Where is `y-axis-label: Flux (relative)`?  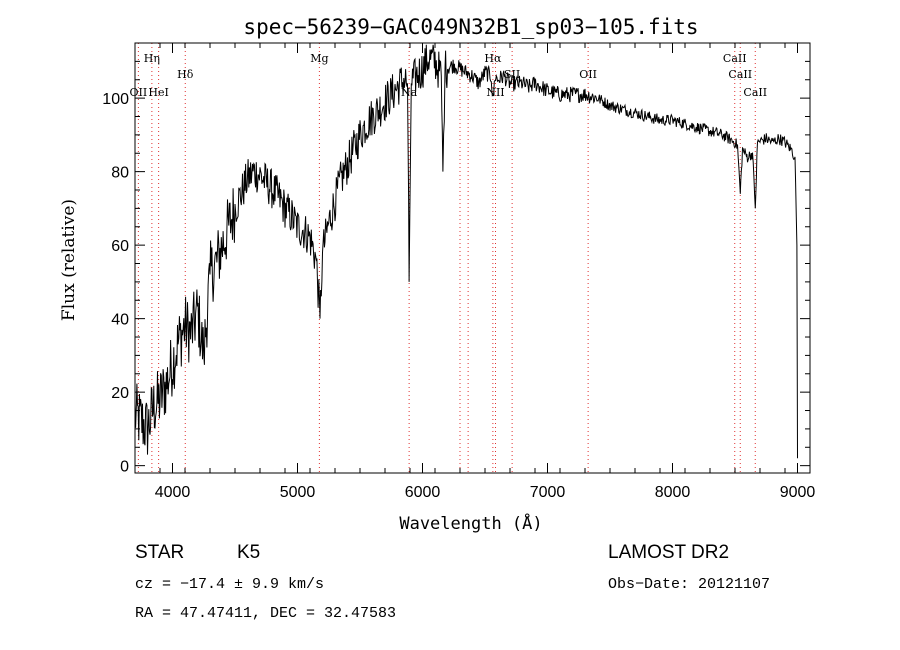
y-axis-label: Flux (relative) is located at coordinates (69, 260).